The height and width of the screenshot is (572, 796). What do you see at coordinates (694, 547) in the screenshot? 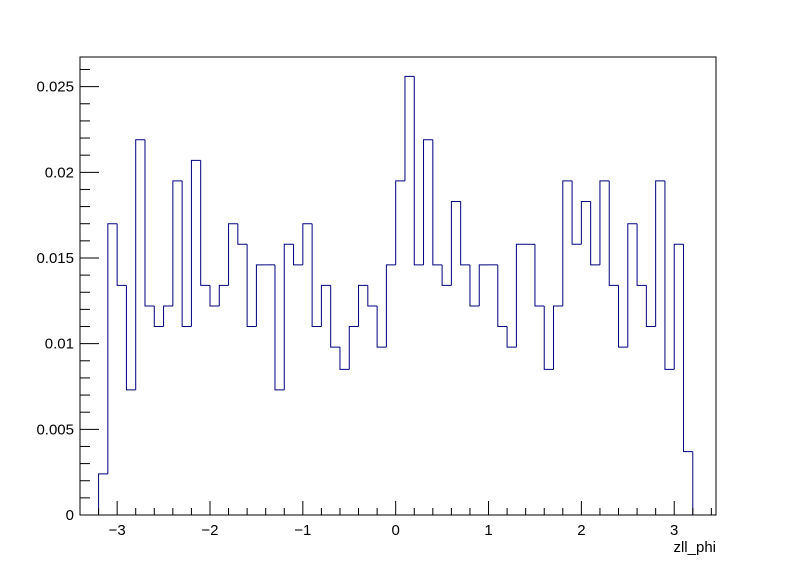
I see `x-axis-title: zll_phi` at bounding box center [694, 547].